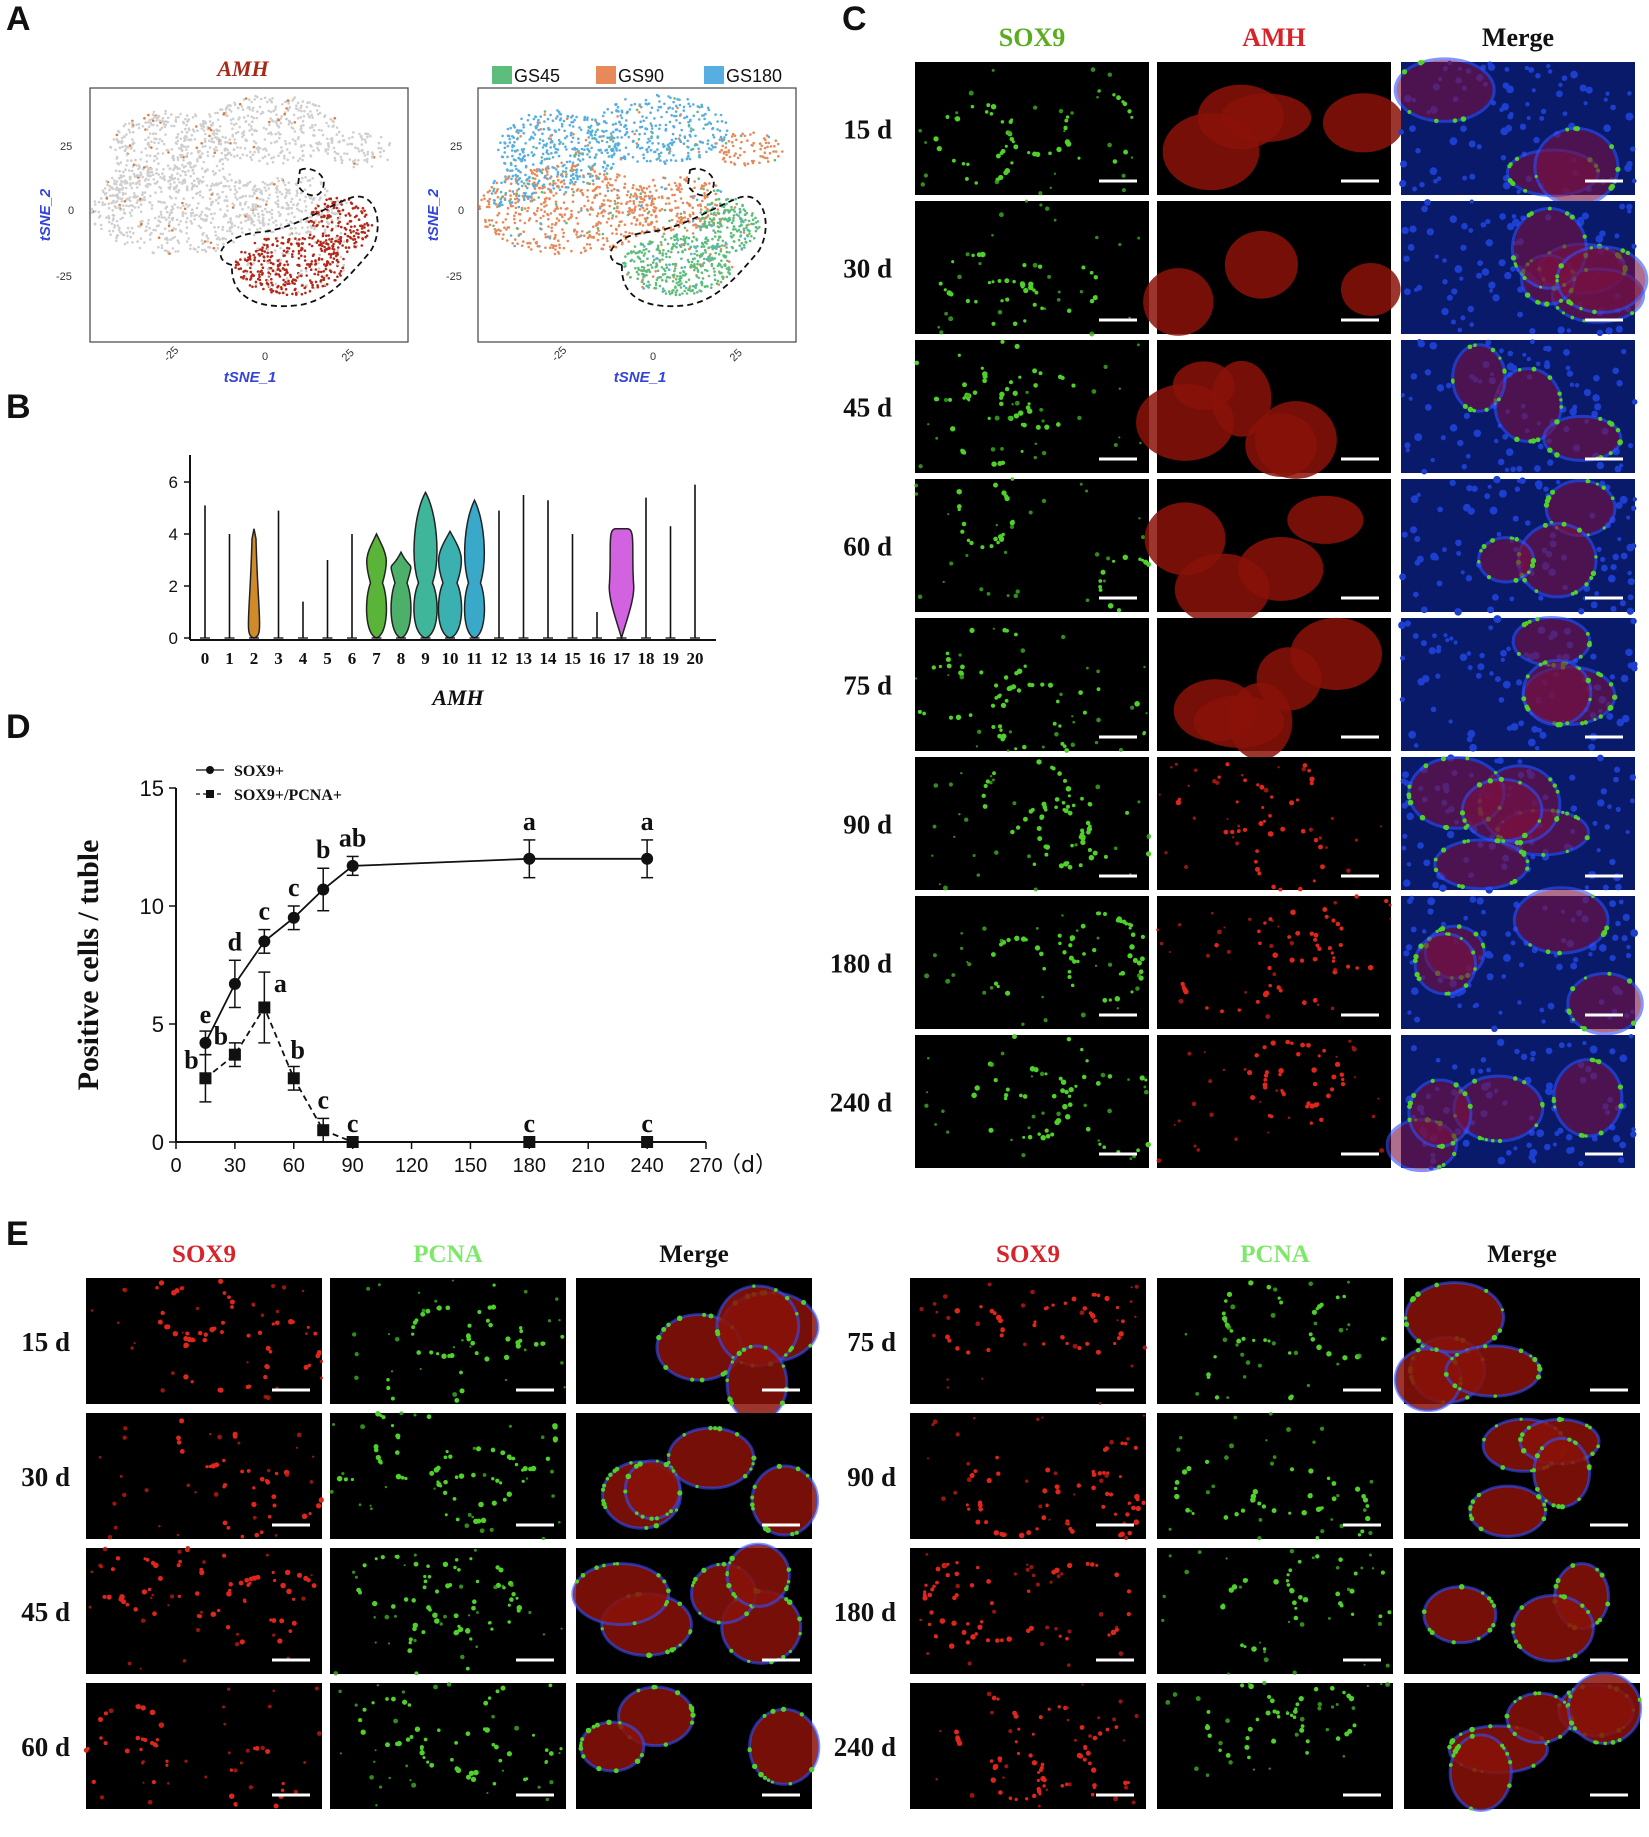 This screenshot has width=1649, height=1837. I want to click on tsne-left-xtick-25: 25, so click(348, 355).